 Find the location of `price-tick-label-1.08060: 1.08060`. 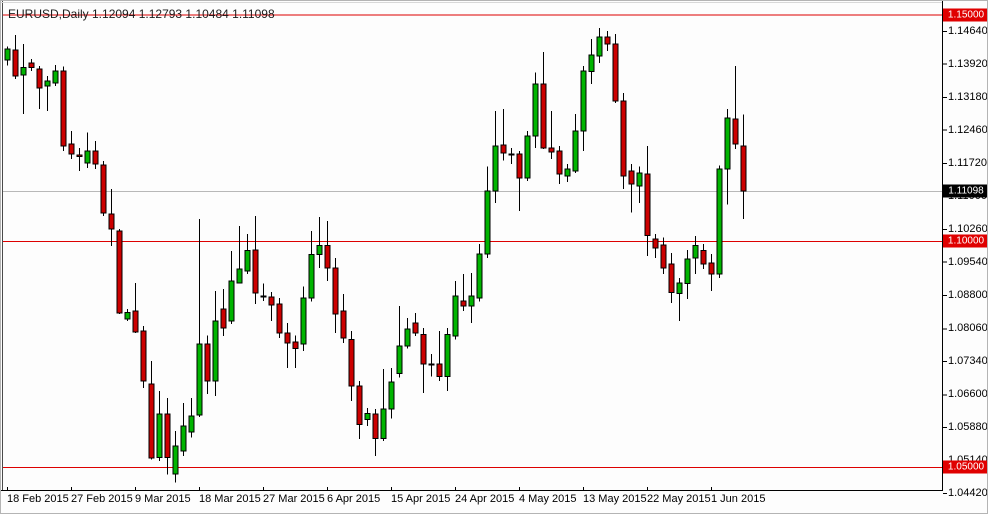

price-tick-label-1.08060: 1.08060 is located at coordinates (968, 328).